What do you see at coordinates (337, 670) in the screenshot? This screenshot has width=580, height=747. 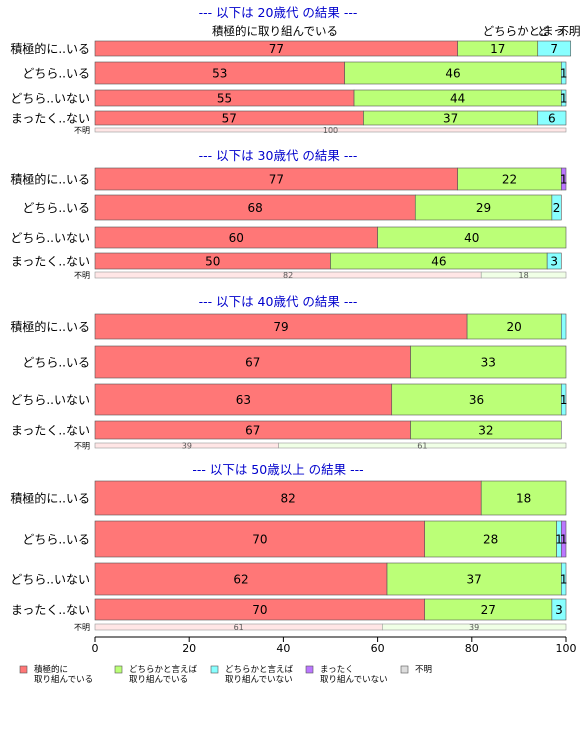 I see `legend-label-line1: まったく` at bounding box center [337, 670].